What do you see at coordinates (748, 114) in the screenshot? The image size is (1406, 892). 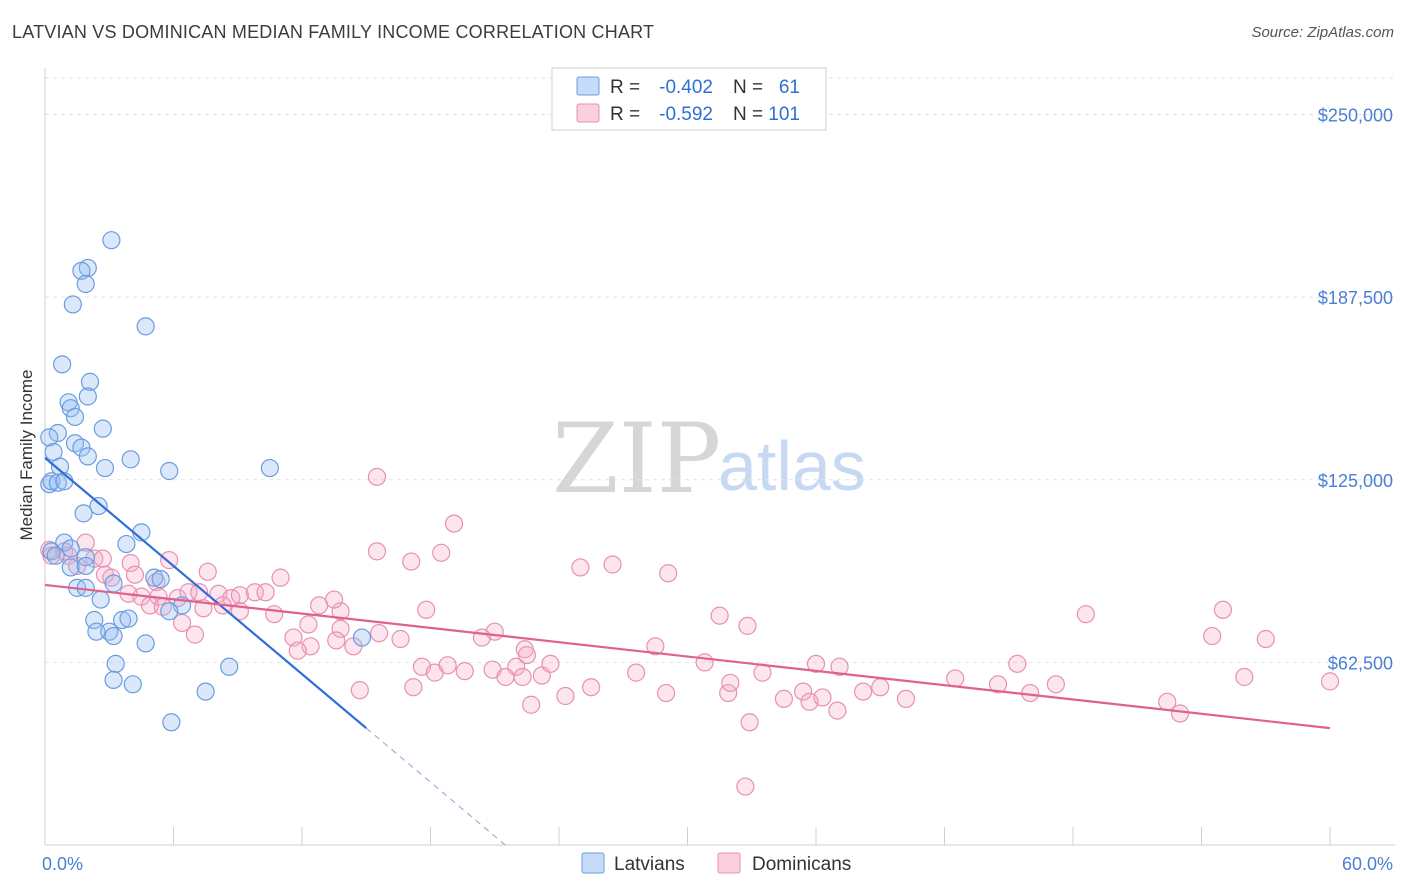 I see `legend-n-label-2: N =` at bounding box center [748, 114].